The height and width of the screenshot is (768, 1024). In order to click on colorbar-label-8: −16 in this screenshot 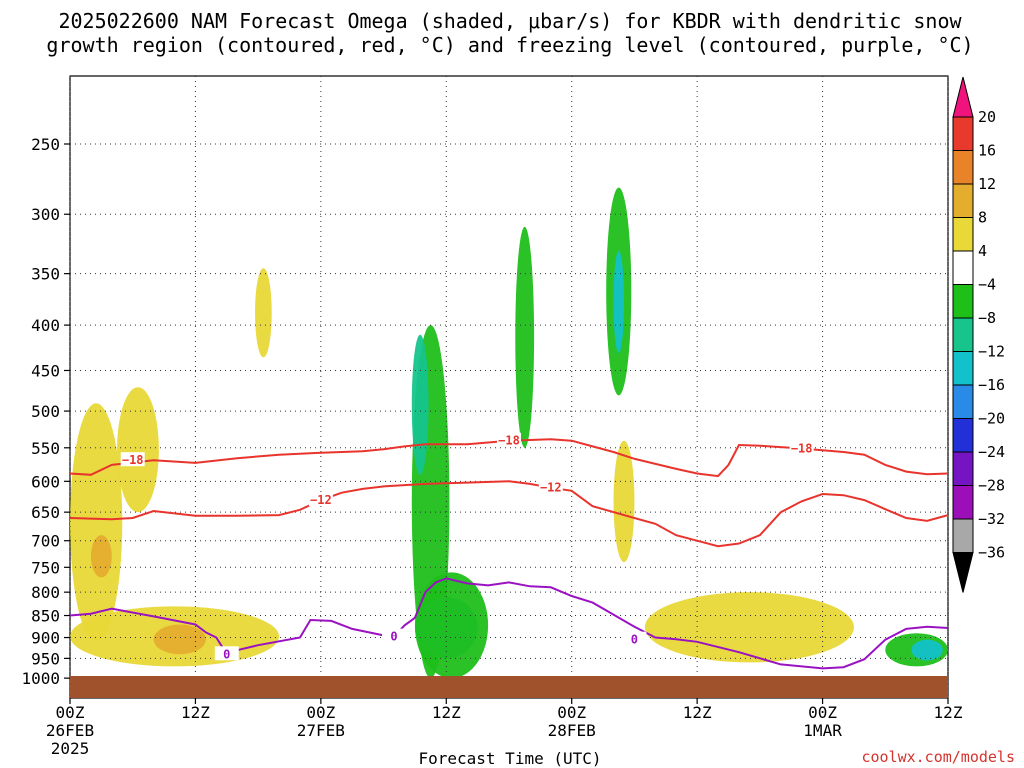, I will do `click(991, 385)`.